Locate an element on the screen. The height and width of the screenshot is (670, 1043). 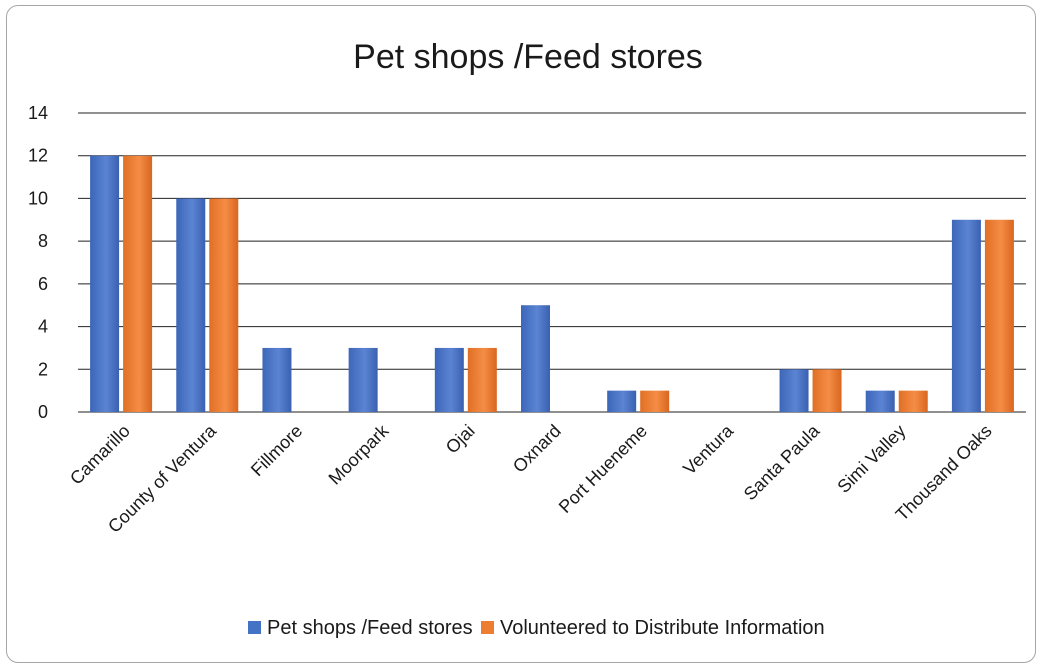
y-tick-label: 2 is located at coordinates (43, 369).